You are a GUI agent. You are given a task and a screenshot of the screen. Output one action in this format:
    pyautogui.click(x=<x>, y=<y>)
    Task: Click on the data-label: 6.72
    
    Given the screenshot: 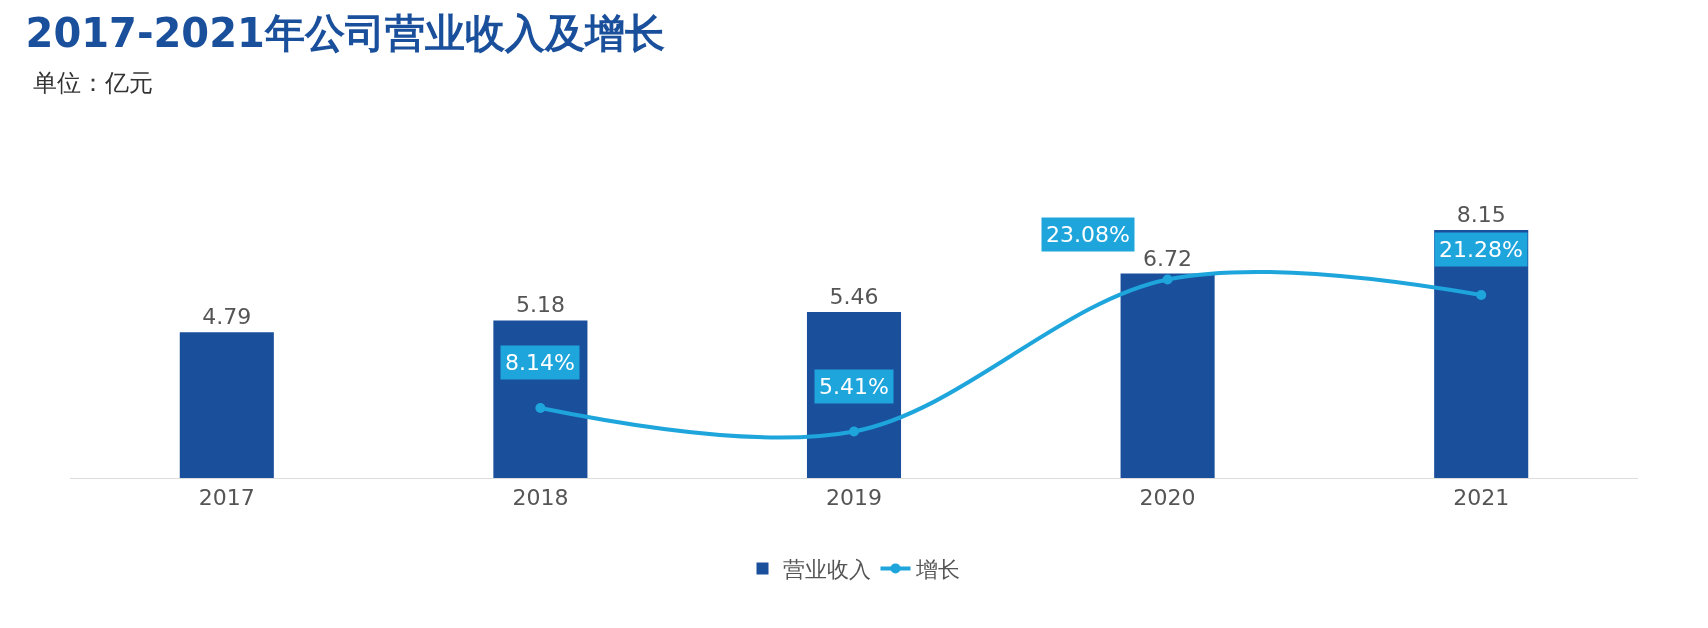 What is the action you would take?
    pyautogui.click(x=1168, y=258)
    